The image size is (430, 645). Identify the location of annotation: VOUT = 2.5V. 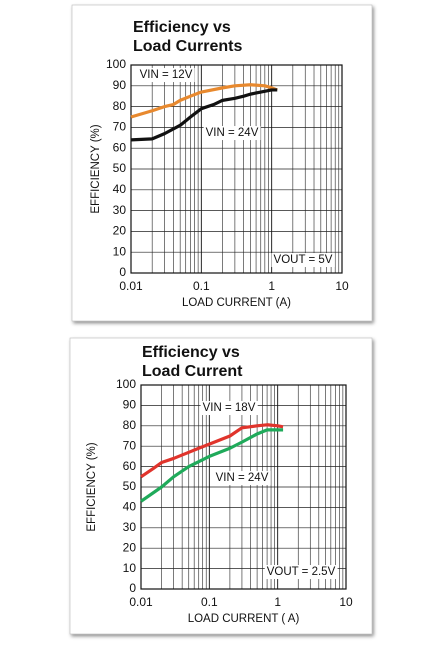
(301, 572).